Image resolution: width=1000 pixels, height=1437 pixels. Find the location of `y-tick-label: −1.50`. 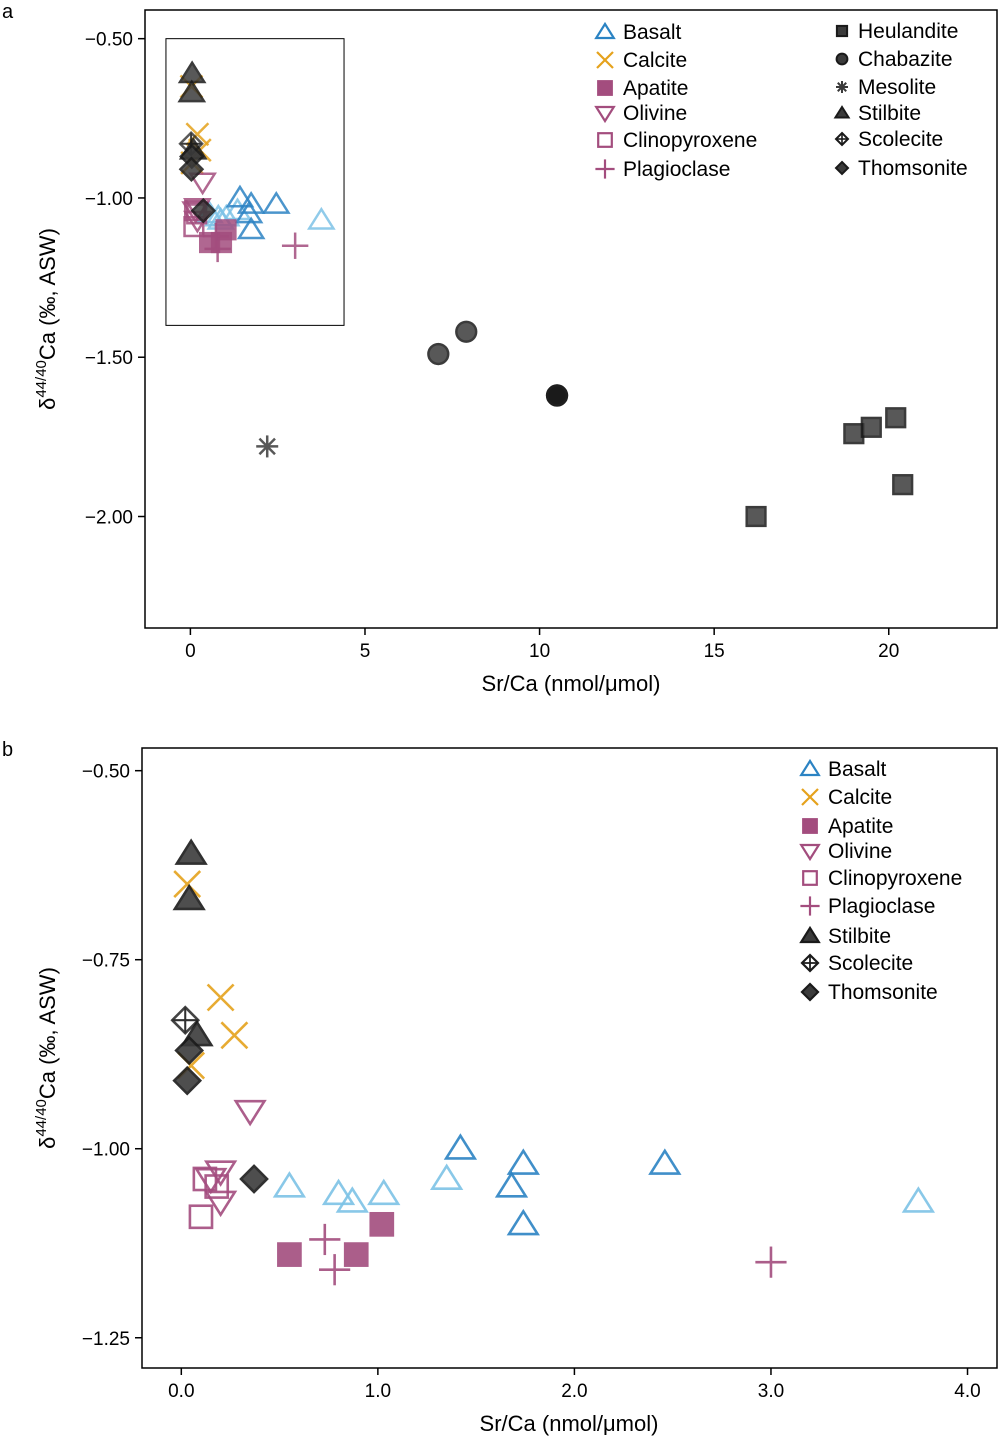

y-tick-label: −1.50 is located at coordinates (109, 358).